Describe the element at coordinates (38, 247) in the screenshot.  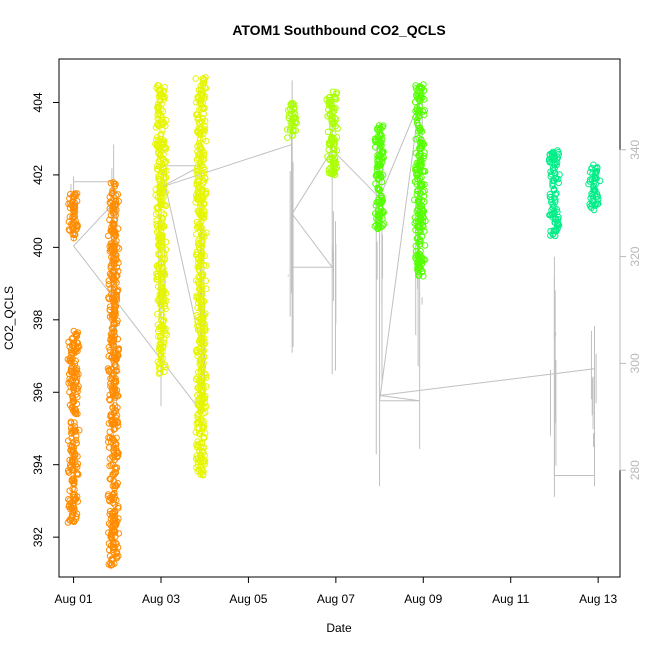
I see `y-tick-label: 400` at that location.